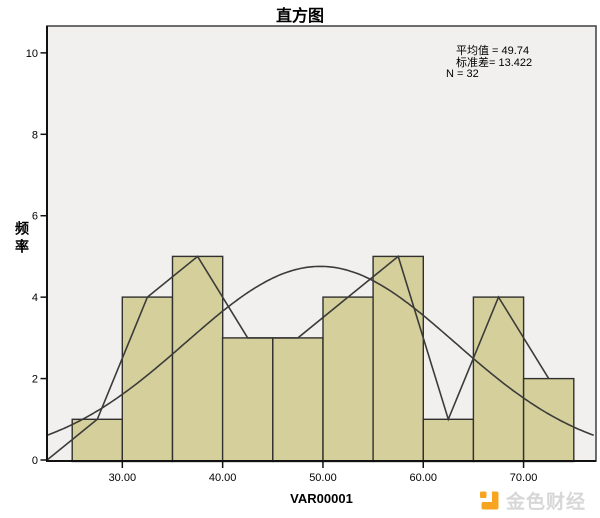 The width and height of the screenshot is (600, 518). What do you see at coordinates (223, 478) in the screenshot?
I see `x-tick-label: 40.00` at bounding box center [223, 478].